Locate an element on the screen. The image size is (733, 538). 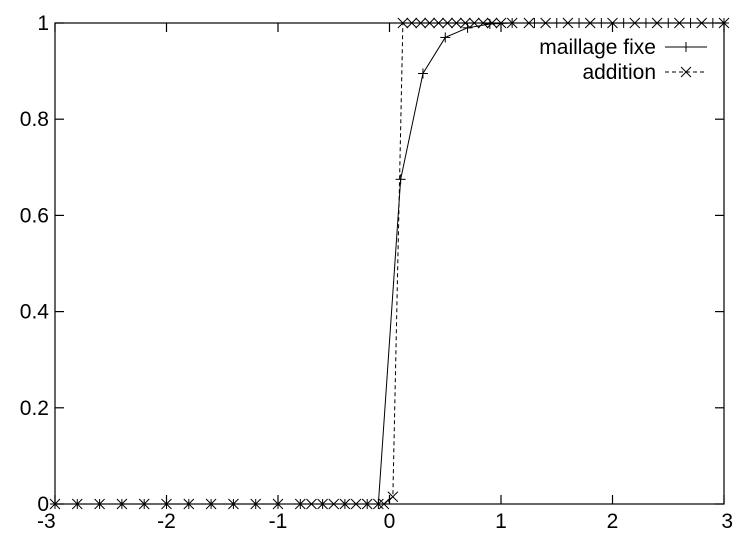
legend-label: addition is located at coordinates (619, 72).